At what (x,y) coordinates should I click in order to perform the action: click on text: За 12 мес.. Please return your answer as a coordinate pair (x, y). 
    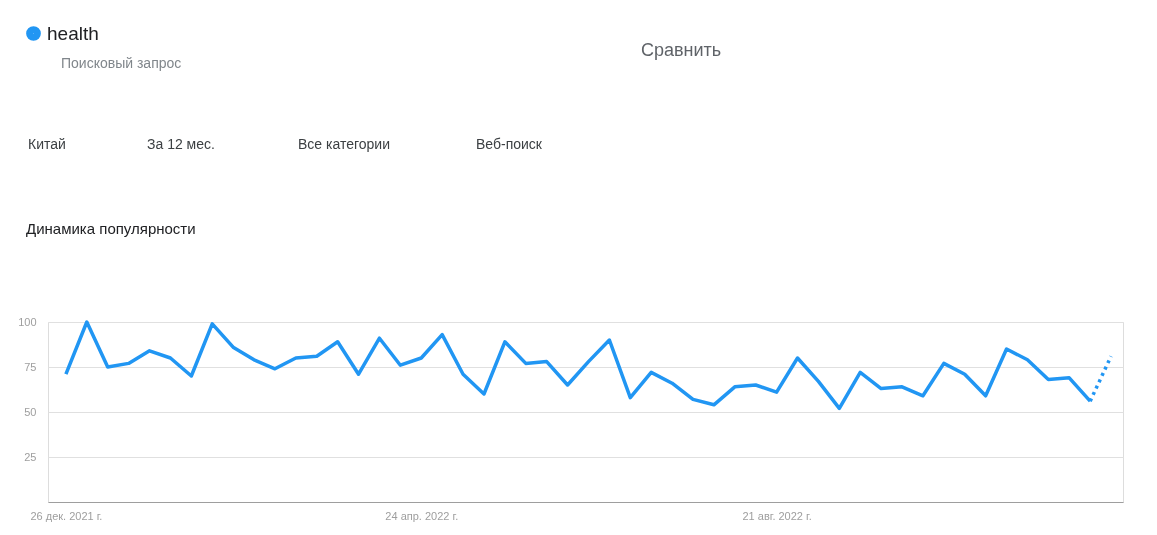
    Looking at the image, I should click on (181, 144).